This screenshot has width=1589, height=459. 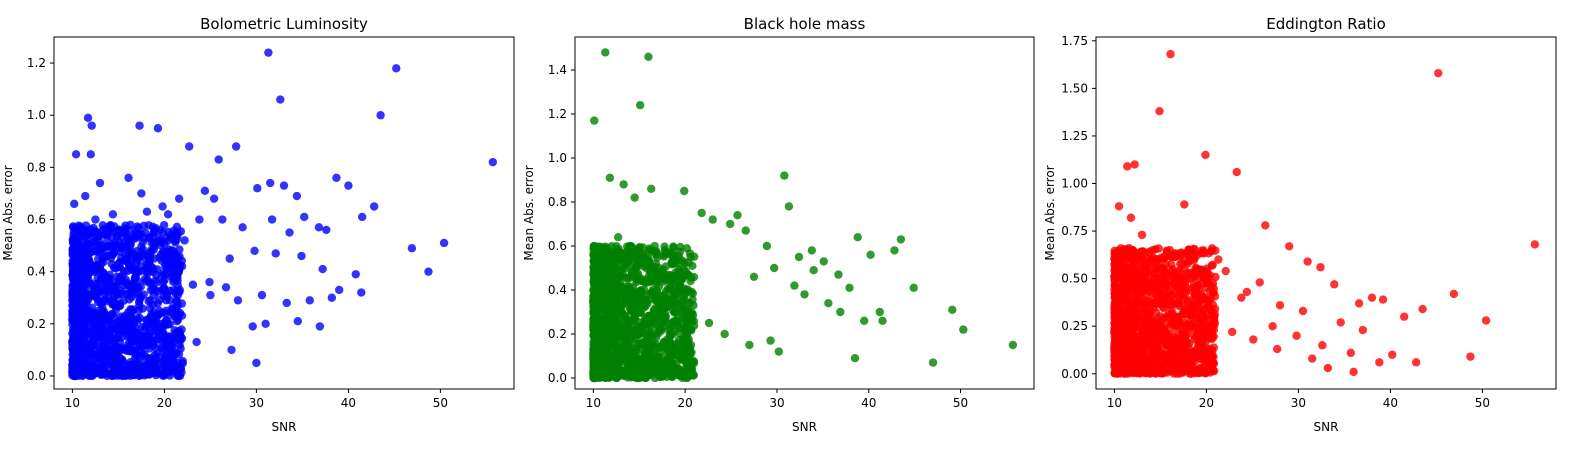 I want to click on chart-2-title: Black hole mass, so click(x=805, y=24).